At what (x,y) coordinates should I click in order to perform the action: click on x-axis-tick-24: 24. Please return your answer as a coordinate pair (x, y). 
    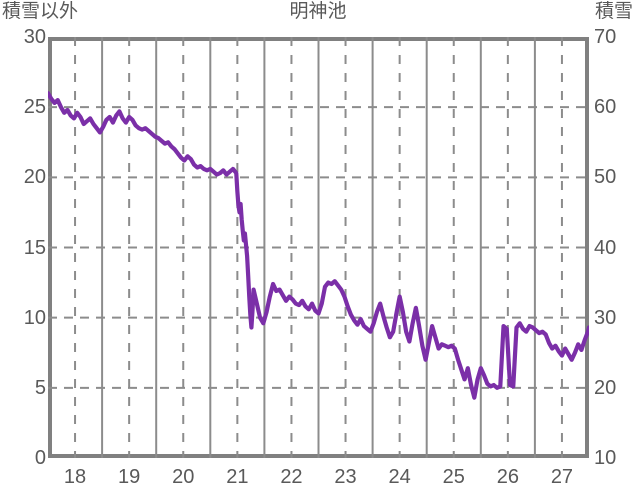
    Looking at the image, I should click on (399, 477).